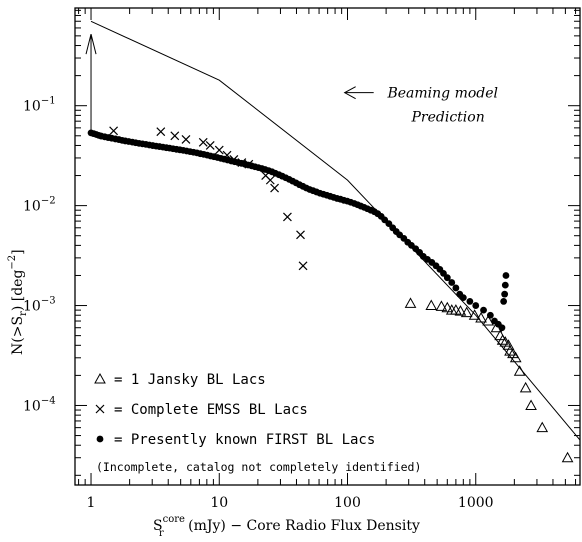  Describe the element at coordinates (100, 378) in the screenshot. I see `legend-marker-triangle` at that location.